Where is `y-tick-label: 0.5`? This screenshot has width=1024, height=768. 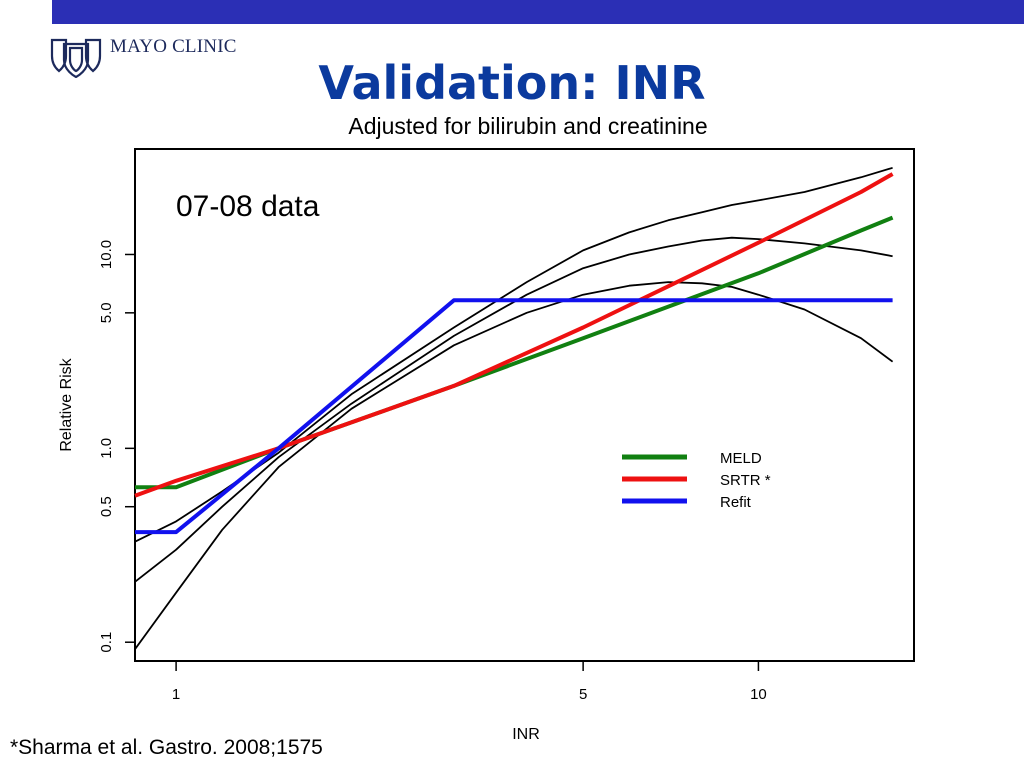 y-tick-label: 0.5 is located at coordinates (106, 506).